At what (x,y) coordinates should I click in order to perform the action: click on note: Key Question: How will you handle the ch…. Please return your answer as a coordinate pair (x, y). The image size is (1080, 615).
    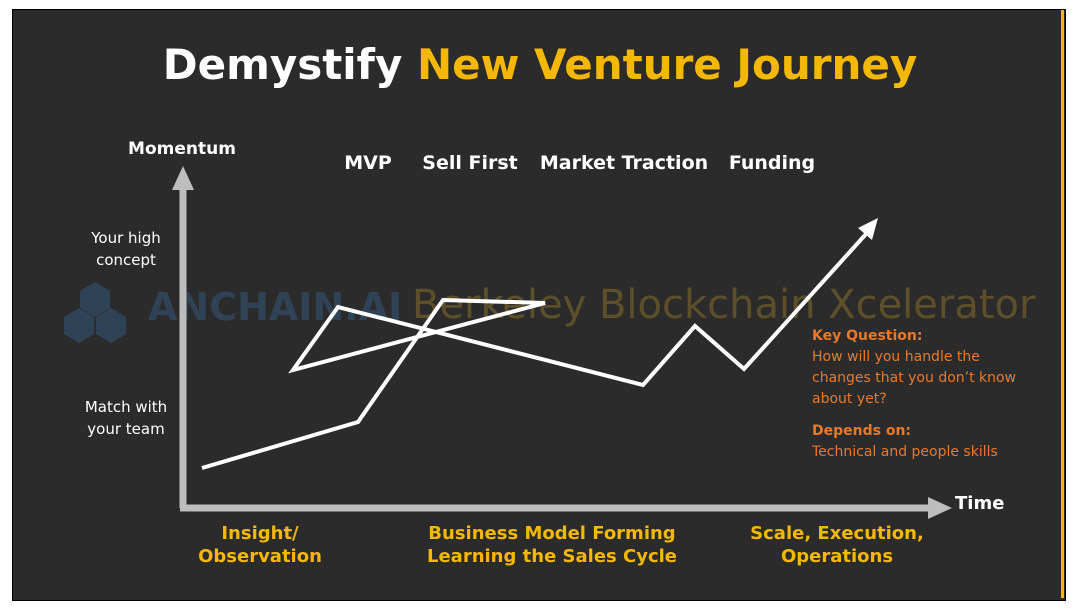
    Looking at the image, I should click on (914, 394).